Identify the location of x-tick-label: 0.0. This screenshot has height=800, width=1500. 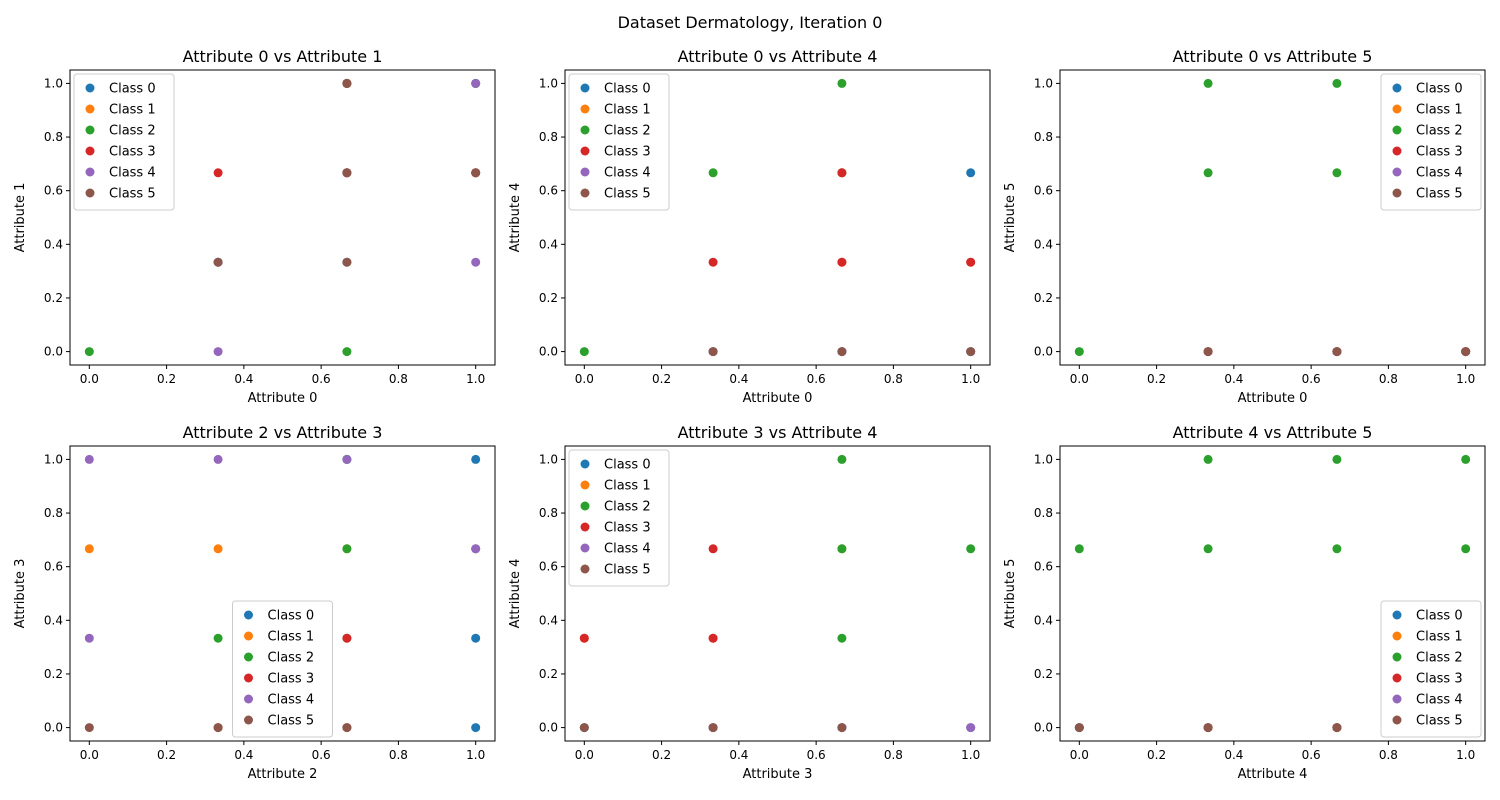
(584, 379).